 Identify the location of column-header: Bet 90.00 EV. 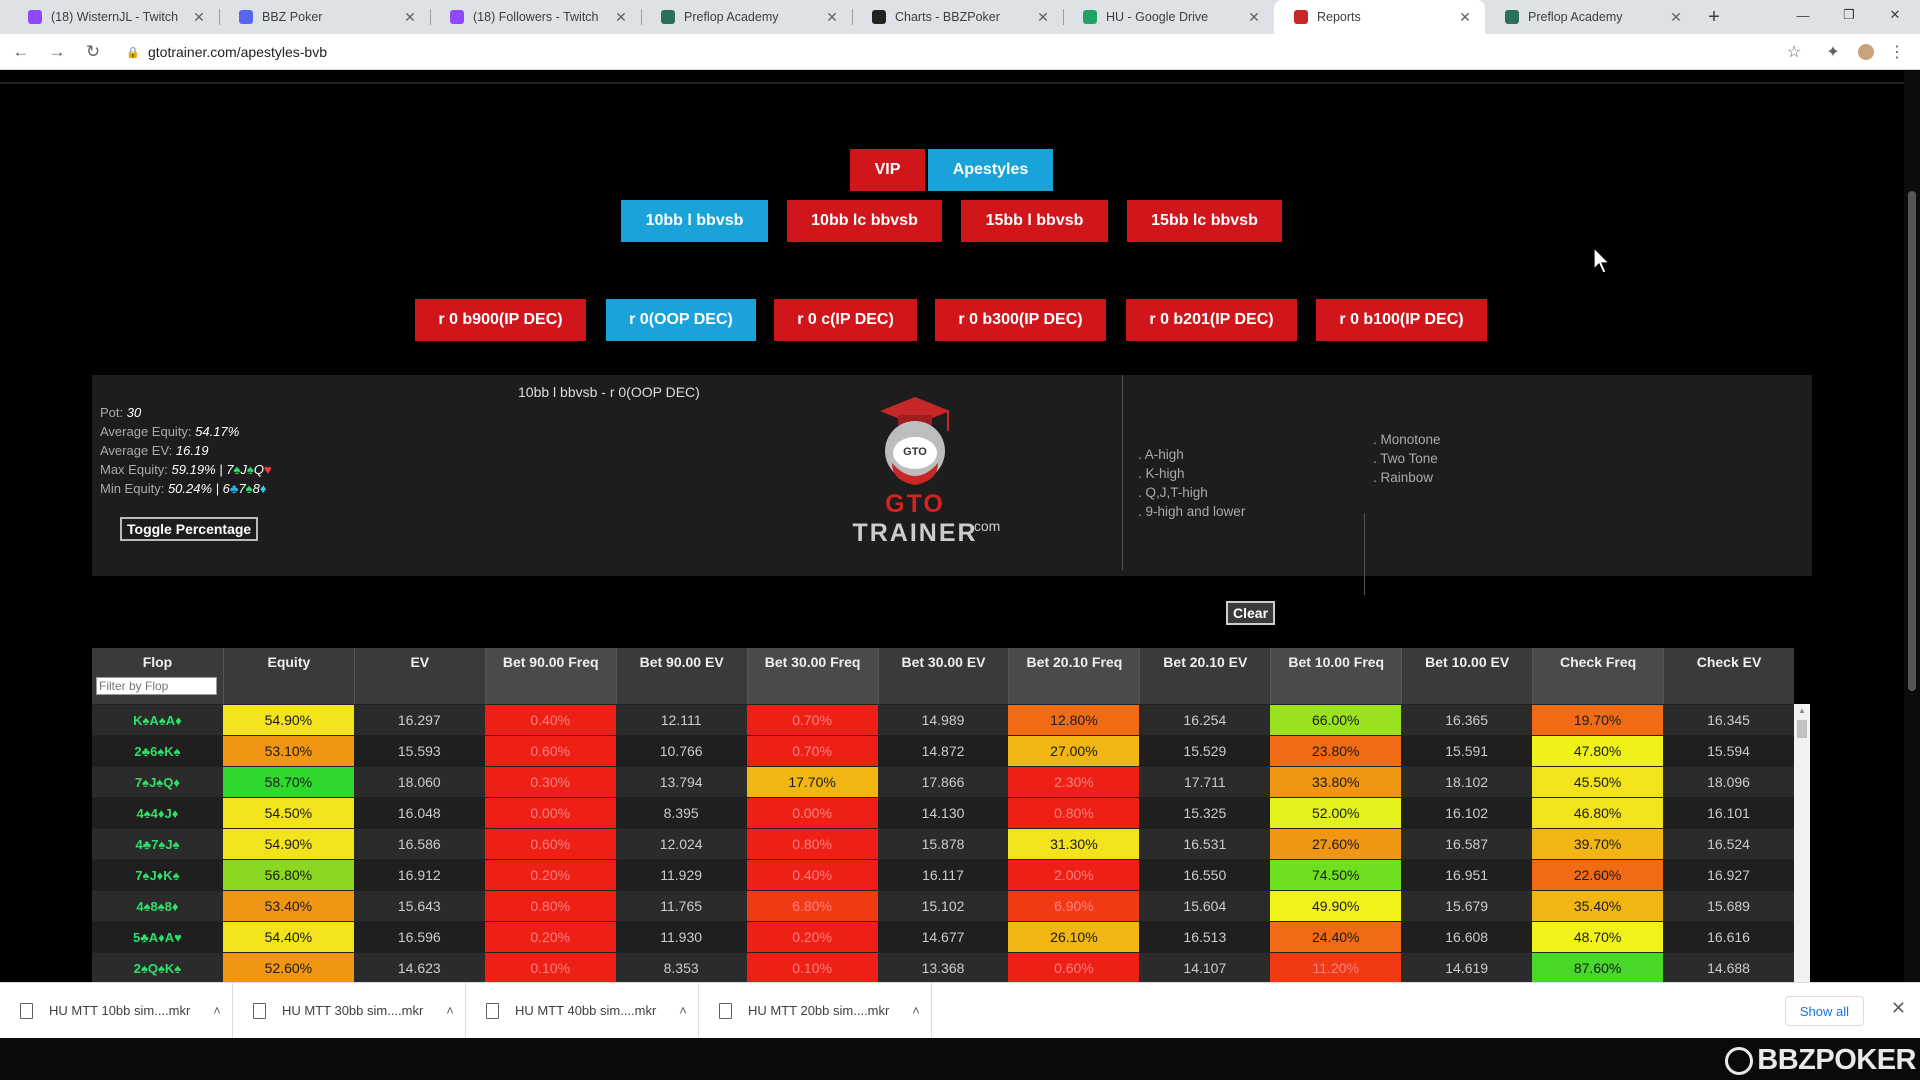
(681, 676).